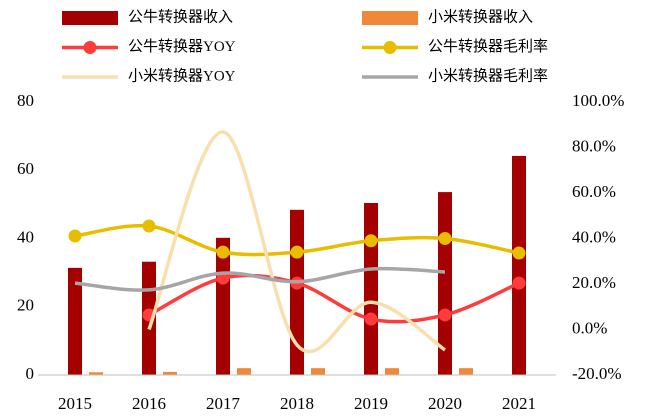 This screenshot has height=419, width=656. What do you see at coordinates (445, 403) in the screenshot?
I see `x-tick-label: 2020` at bounding box center [445, 403].